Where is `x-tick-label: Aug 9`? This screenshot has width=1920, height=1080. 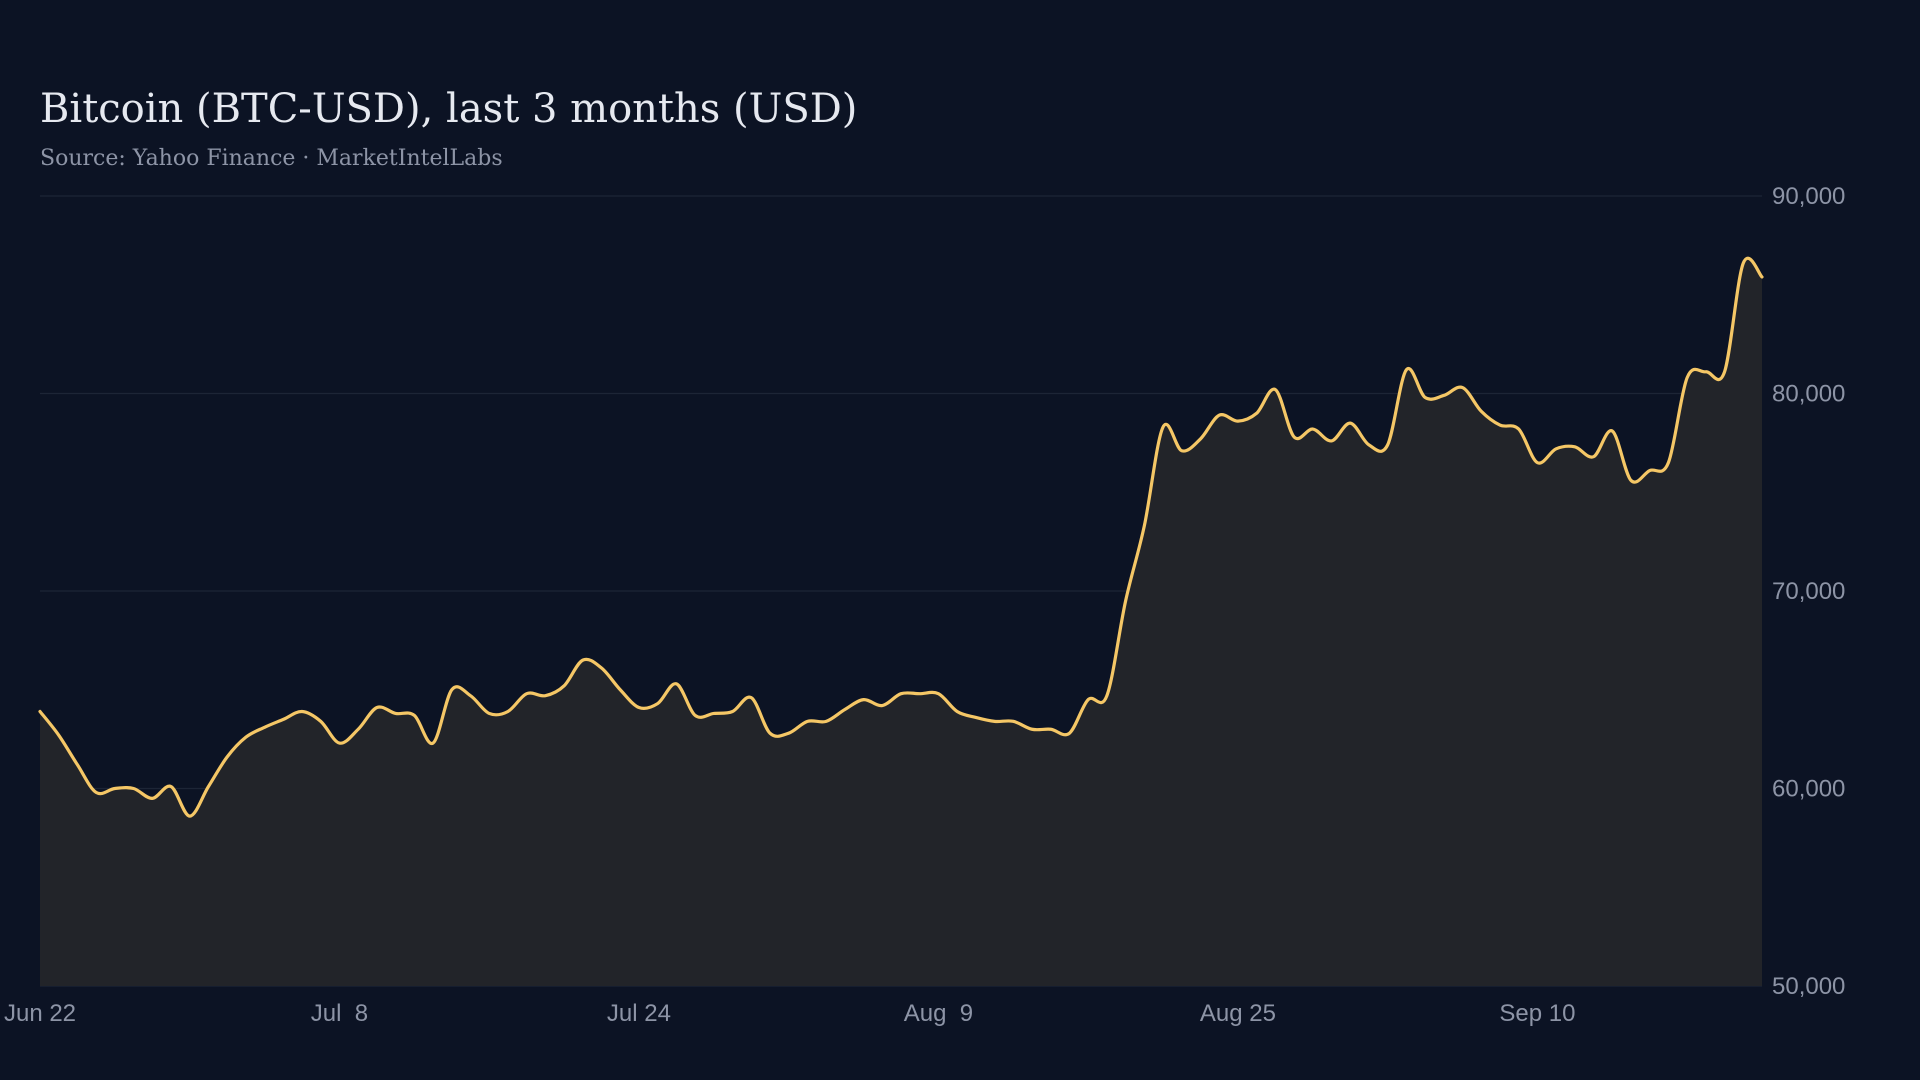
x-tick-label: Aug 9 is located at coordinates (938, 1013).